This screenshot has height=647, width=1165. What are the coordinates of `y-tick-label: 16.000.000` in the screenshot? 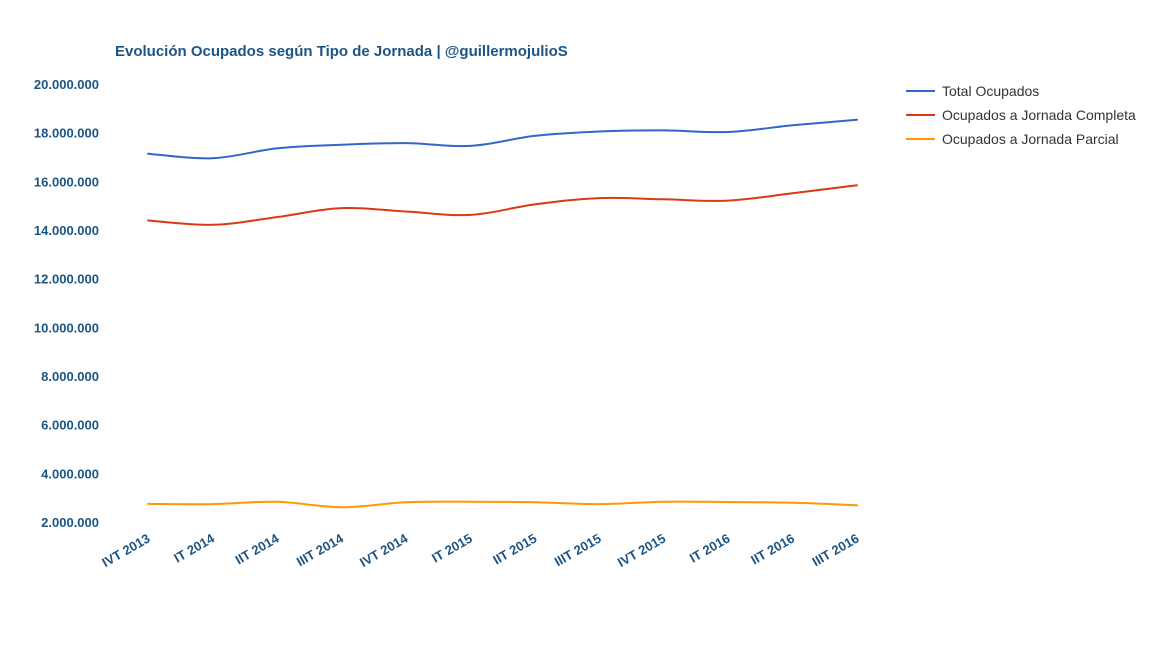 It's located at (66, 181).